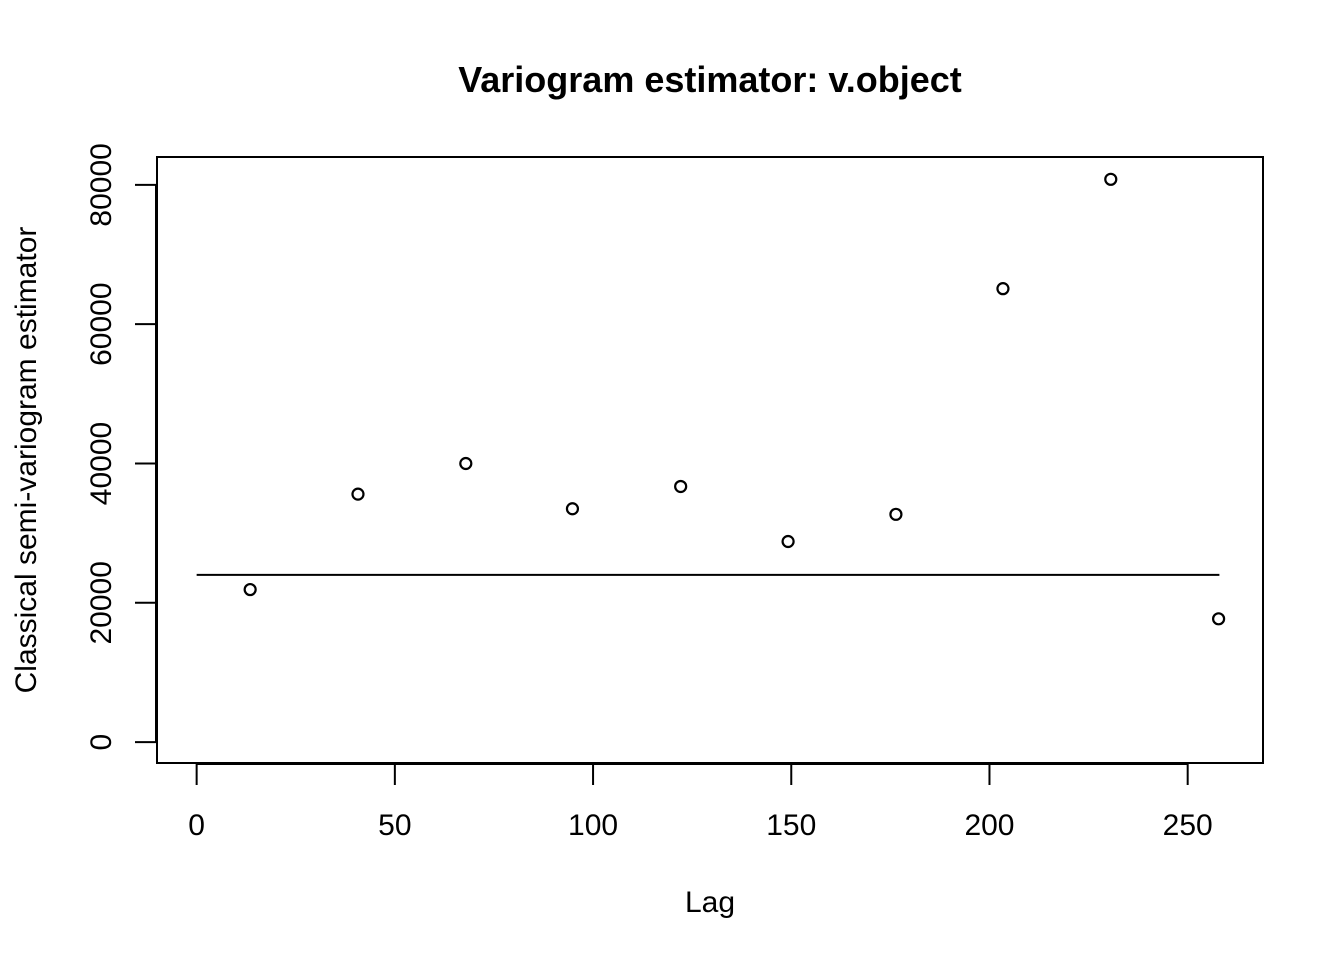 Image resolution: width=1344 pixels, height=960 pixels. What do you see at coordinates (101, 463) in the screenshot?
I see `y-tick-label: 40000` at bounding box center [101, 463].